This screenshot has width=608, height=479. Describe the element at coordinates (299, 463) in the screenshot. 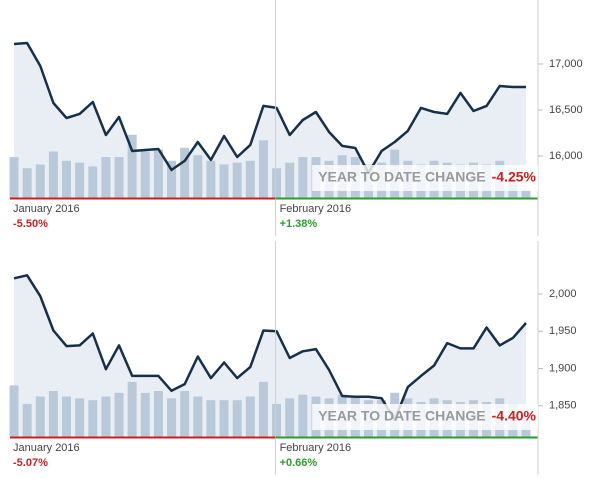

I see `month-change: +0.66%` at that location.